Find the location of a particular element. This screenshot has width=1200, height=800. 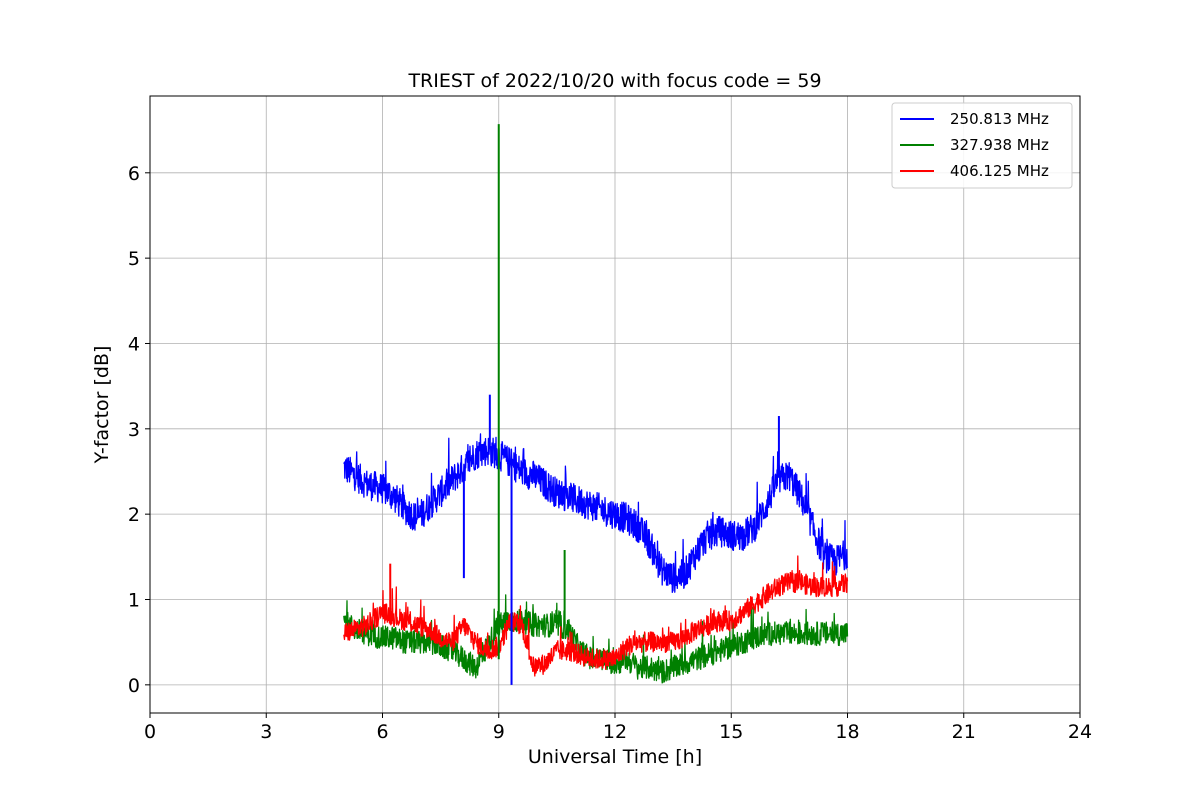

legend-box is located at coordinates (982, 145).